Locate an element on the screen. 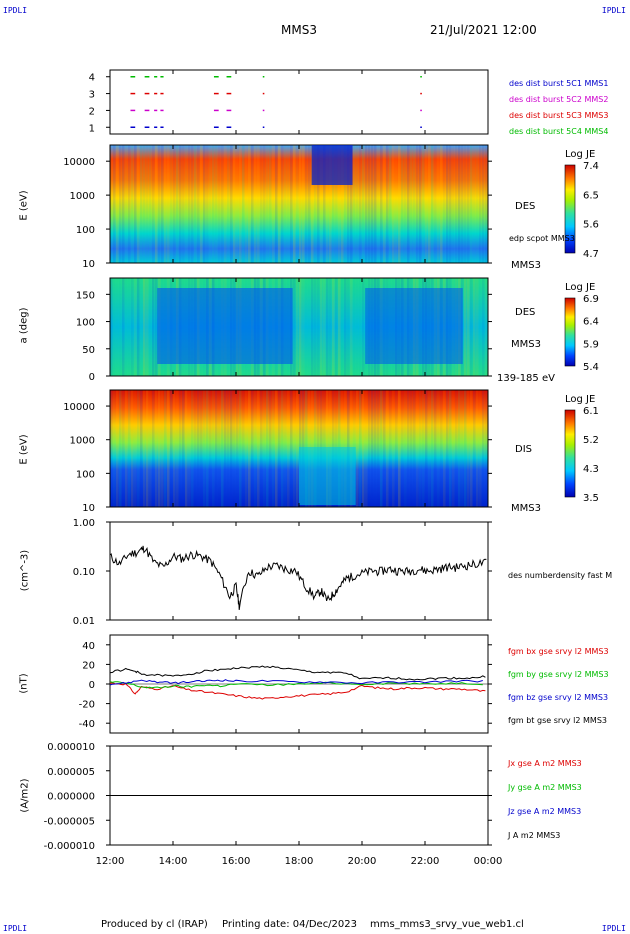  ytick-label: 1 is located at coordinates (92, 128).